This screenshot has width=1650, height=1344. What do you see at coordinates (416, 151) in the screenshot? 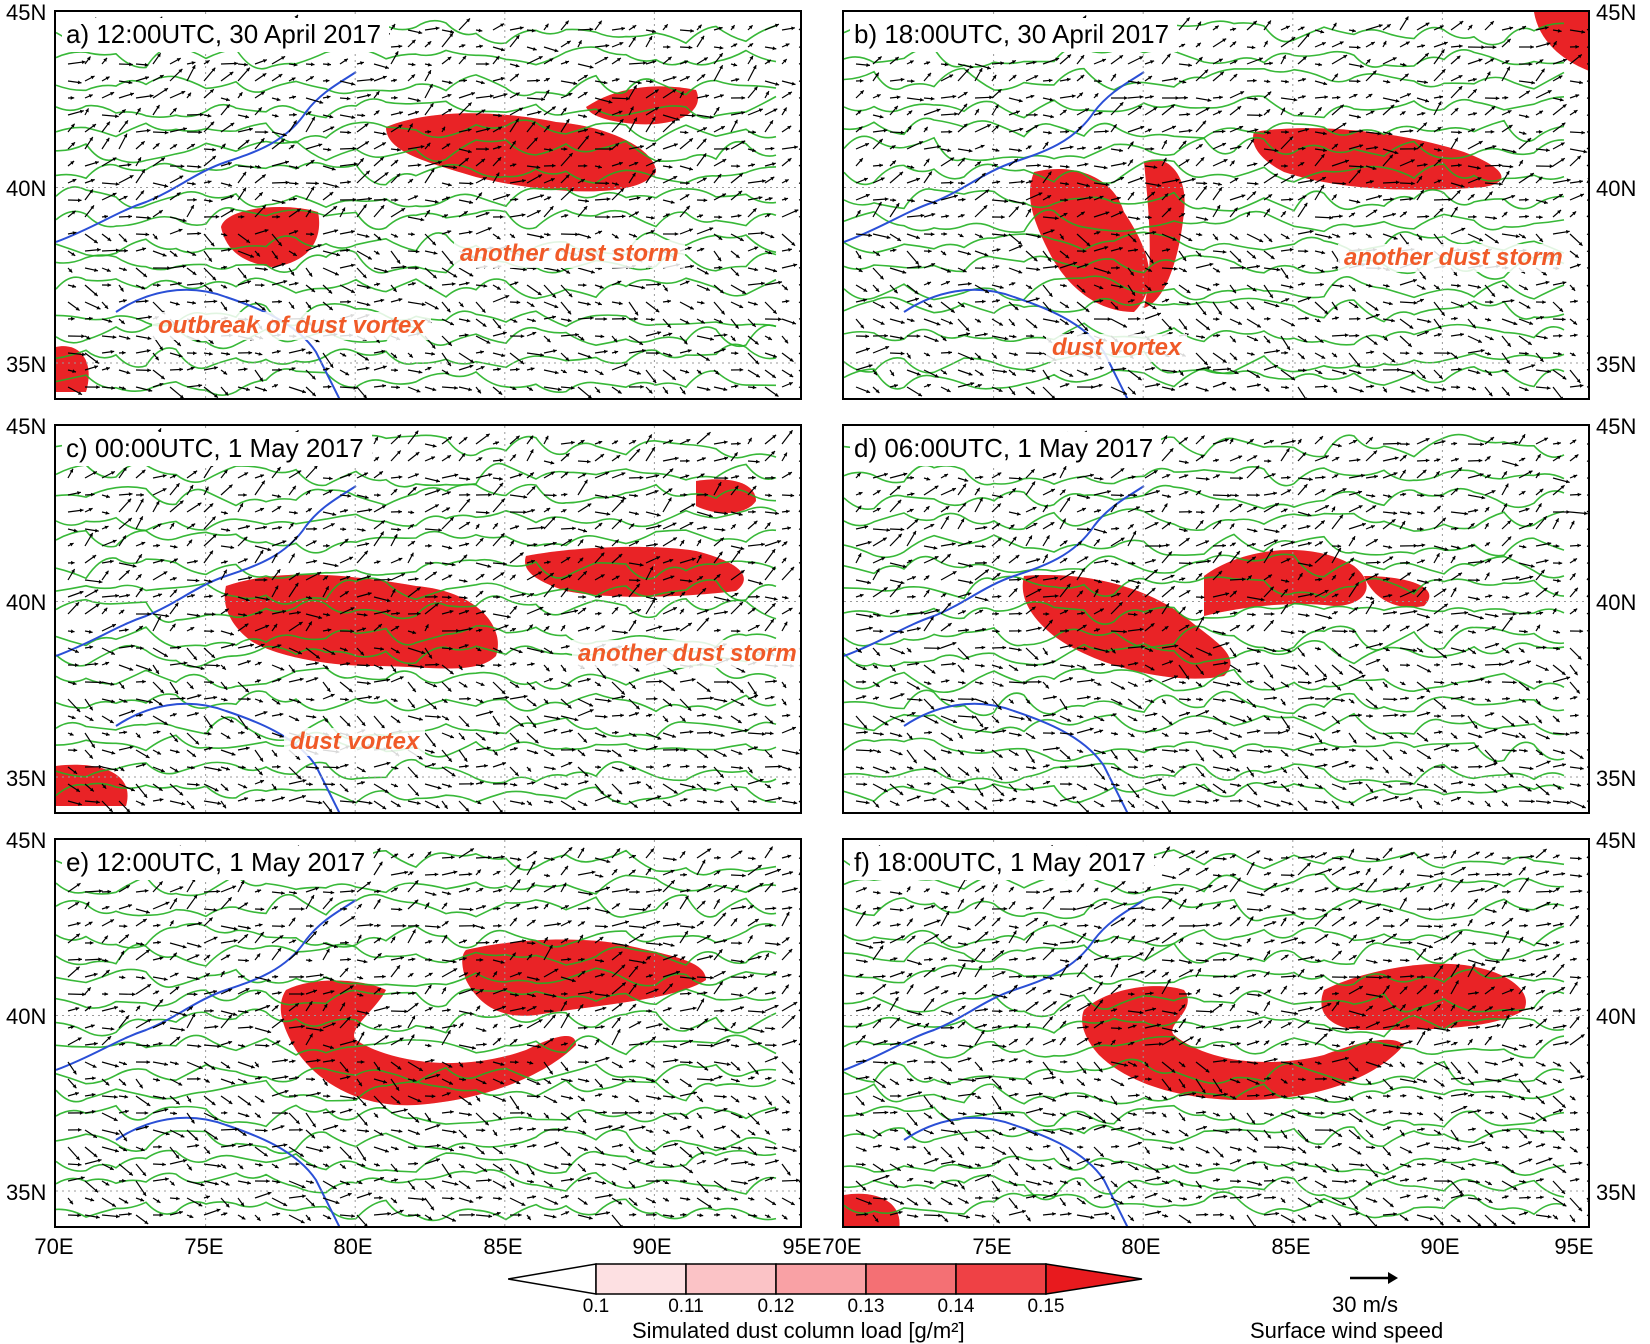
I see `terrain-contour` at bounding box center [416, 151].